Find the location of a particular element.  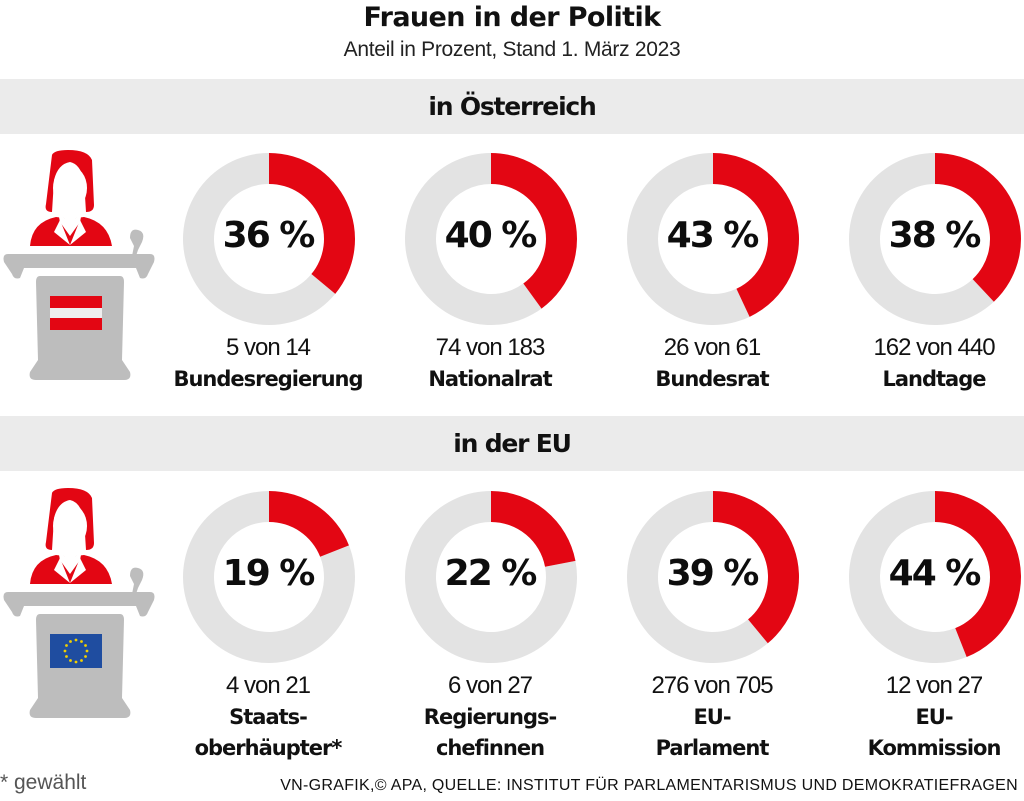

chart-subtitle: Anteil in Prozent, Stand 1. März 2023 is located at coordinates (512, 49).